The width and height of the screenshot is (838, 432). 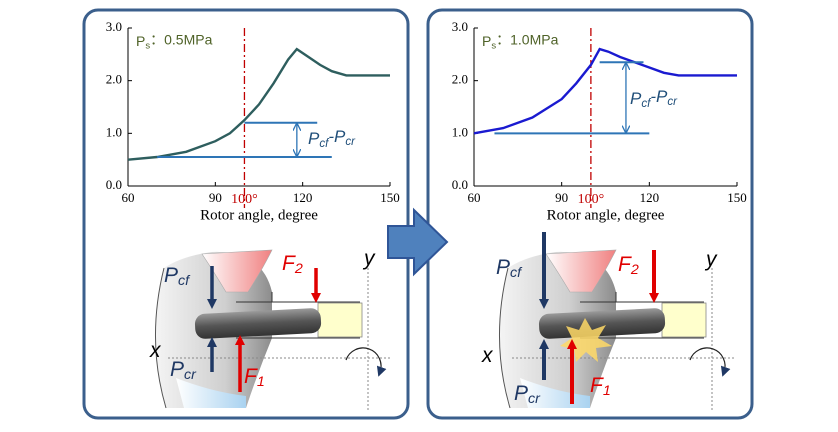 What do you see at coordinates (586, 340) in the screenshot?
I see `contact-burst` at bounding box center [586, 340].